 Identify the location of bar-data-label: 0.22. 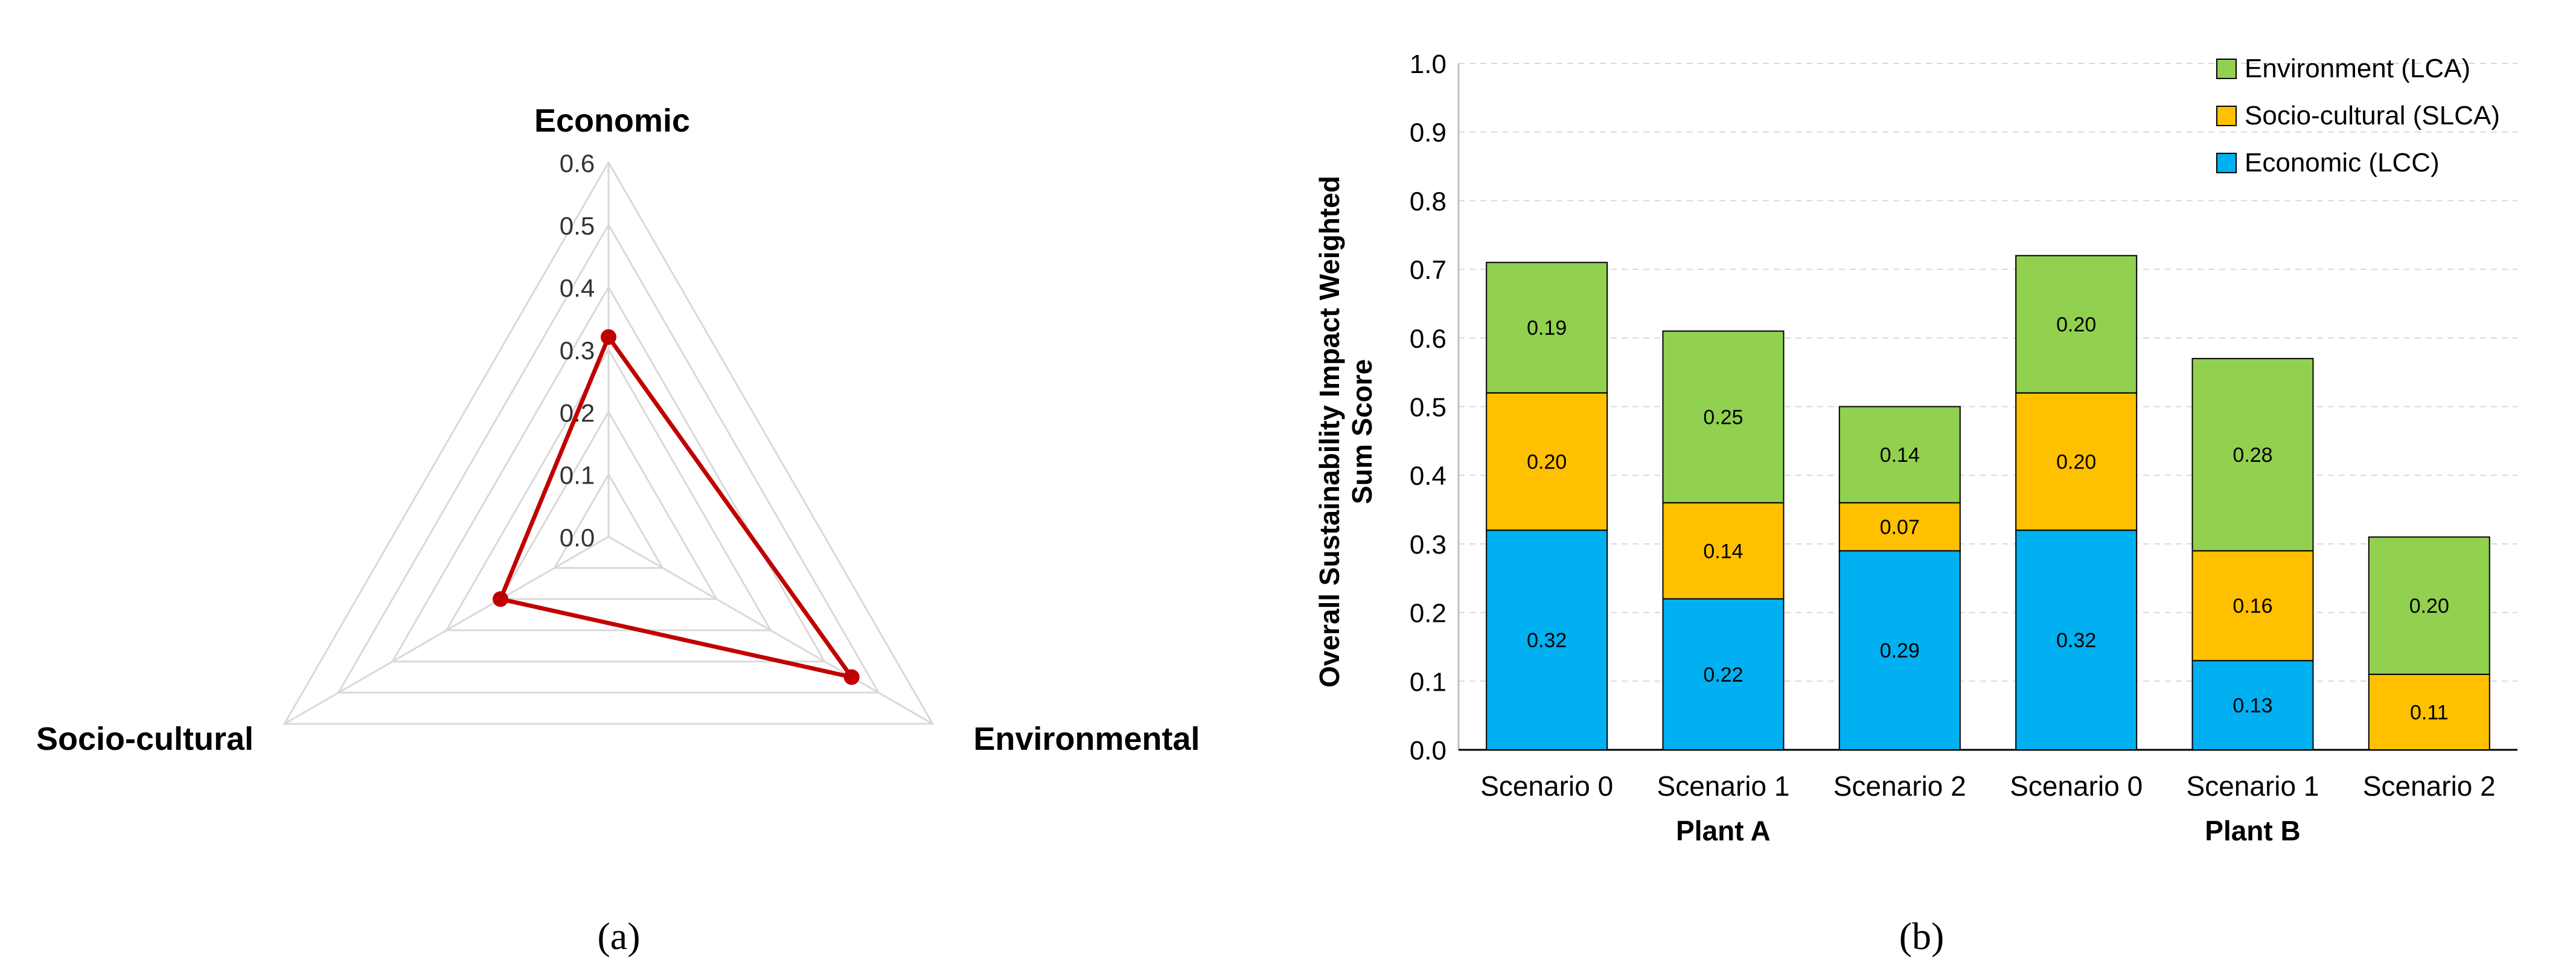
(1723, 675).